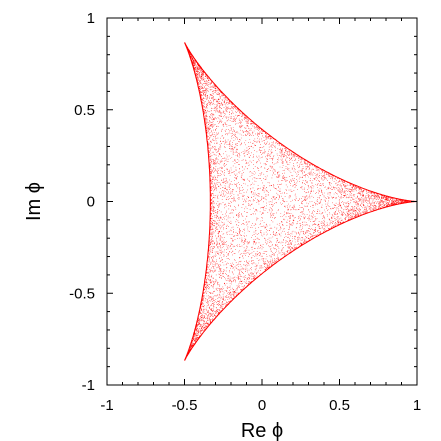  What do you see at coordinates (82, 202) in the screenshot?
I see `y-axis-tick-labels: -1 -0.5 0 0.5 1` at bounding box center [82, 202].